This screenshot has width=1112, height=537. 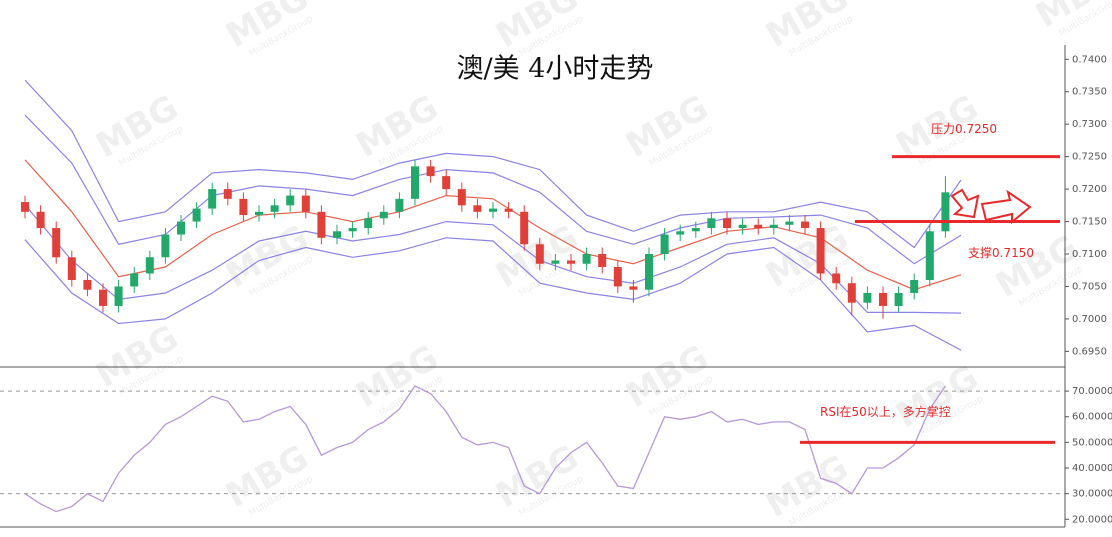 What do you see at coordinates (1089, 222) in the screenshot?
I see `y-tick-label: 0.7150` at bounding box center [1089, 222].